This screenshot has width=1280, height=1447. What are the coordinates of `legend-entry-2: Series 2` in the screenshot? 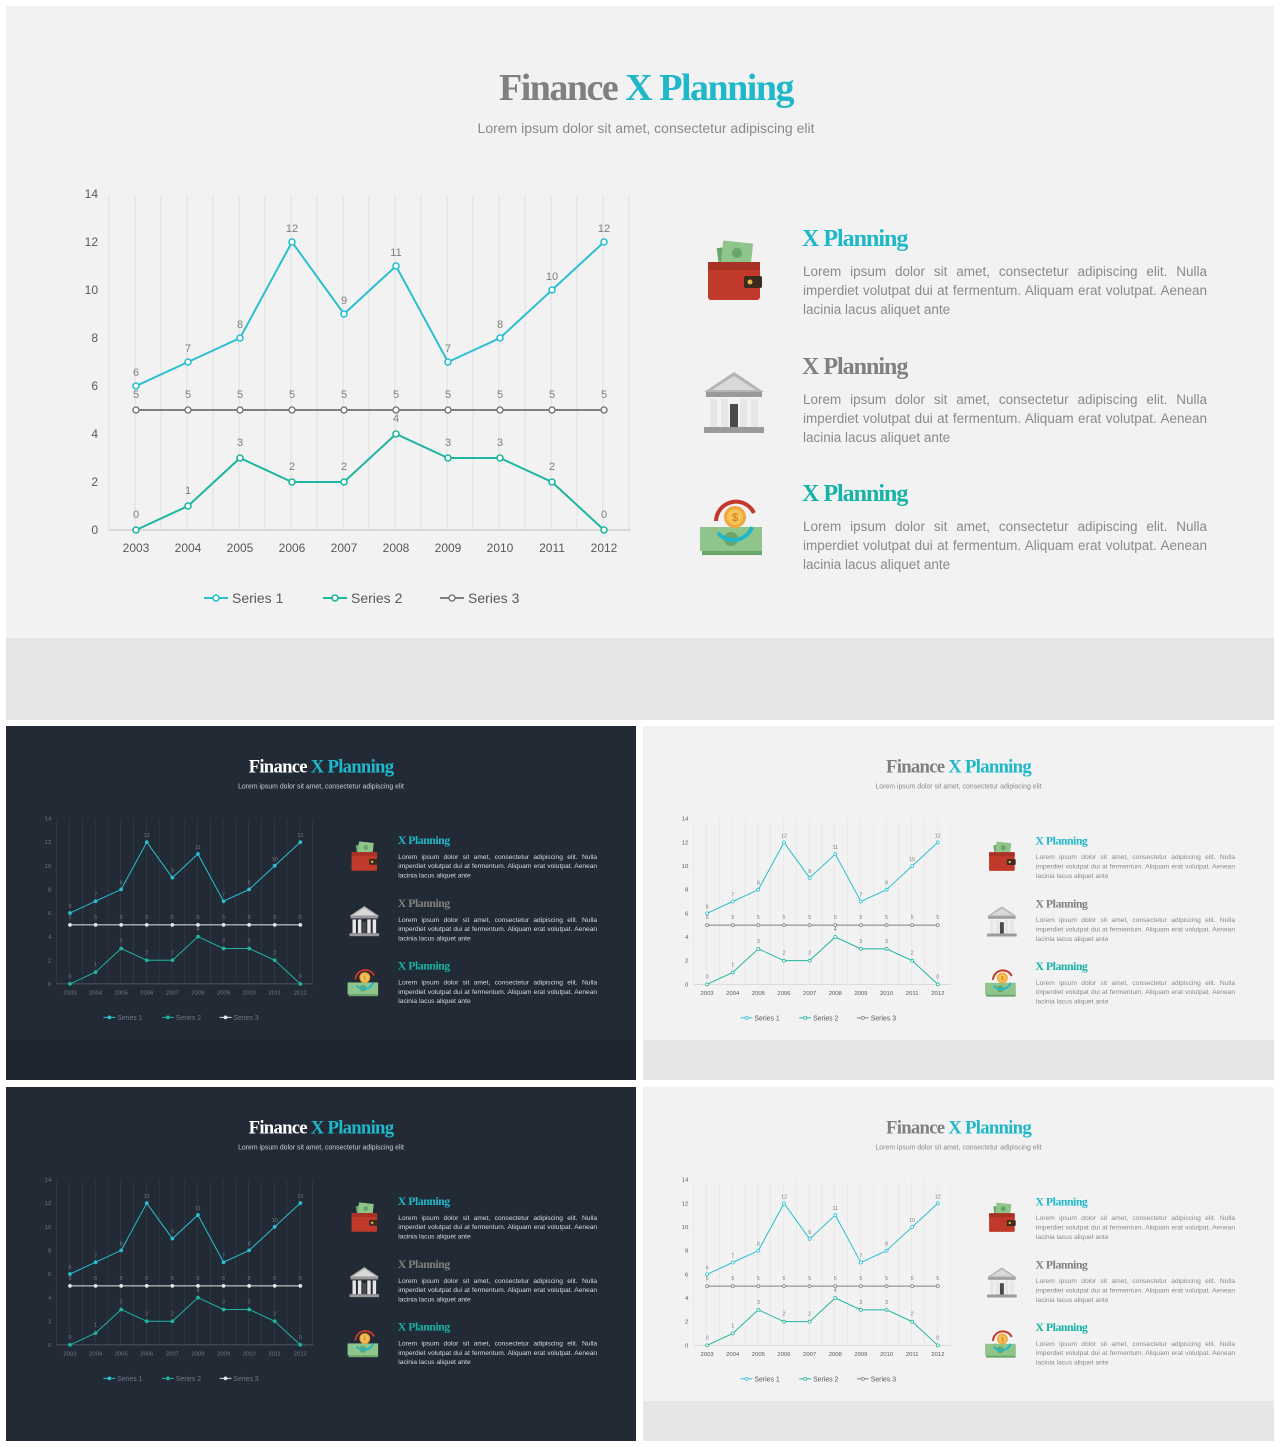 It's located at (819, 1379).